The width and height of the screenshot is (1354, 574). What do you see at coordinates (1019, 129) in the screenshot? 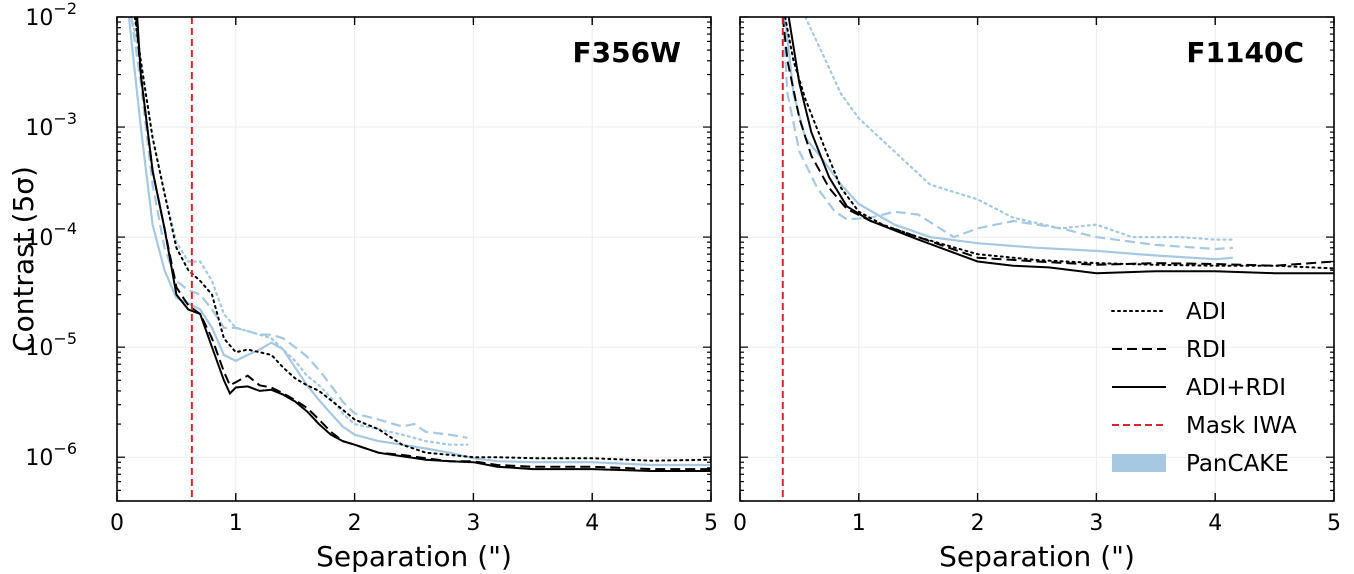
I see `series-line-adi-pancake` at bounding box center [1019, 129].